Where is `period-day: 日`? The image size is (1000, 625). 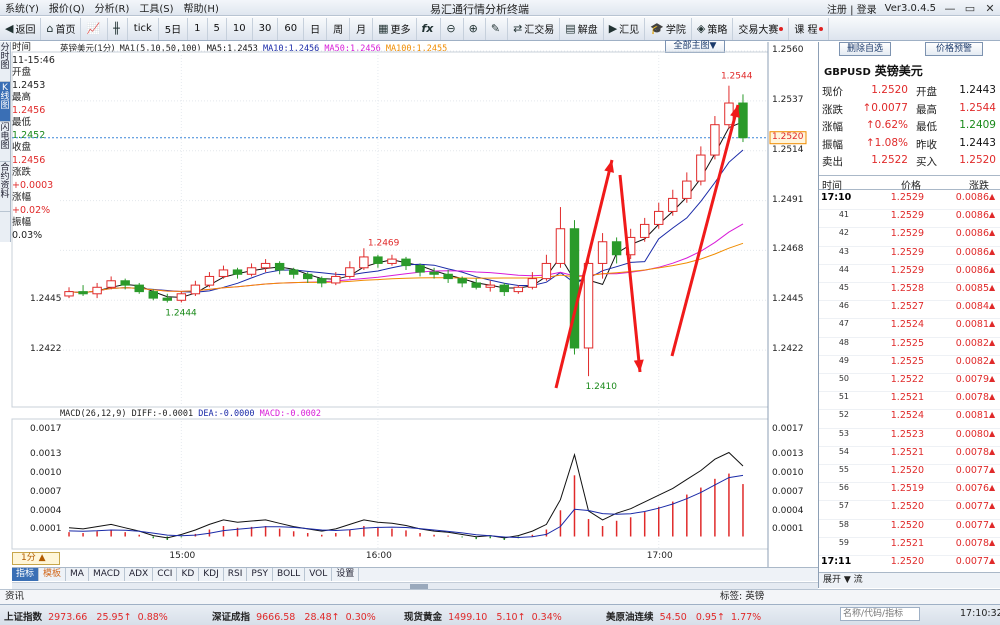 period-day: 日 is located at coordinates (316, 28).